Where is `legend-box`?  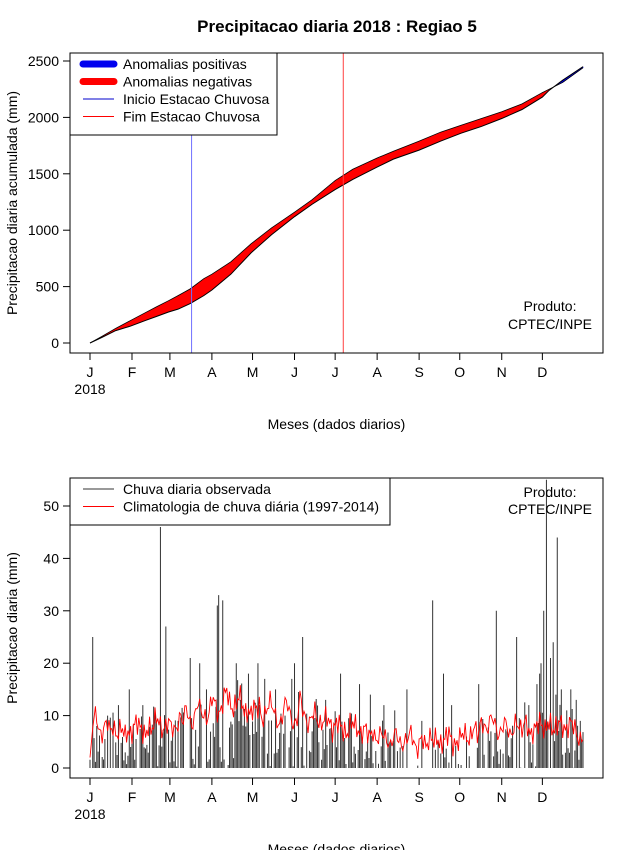
legend-box is located at coordinates (230, 501).